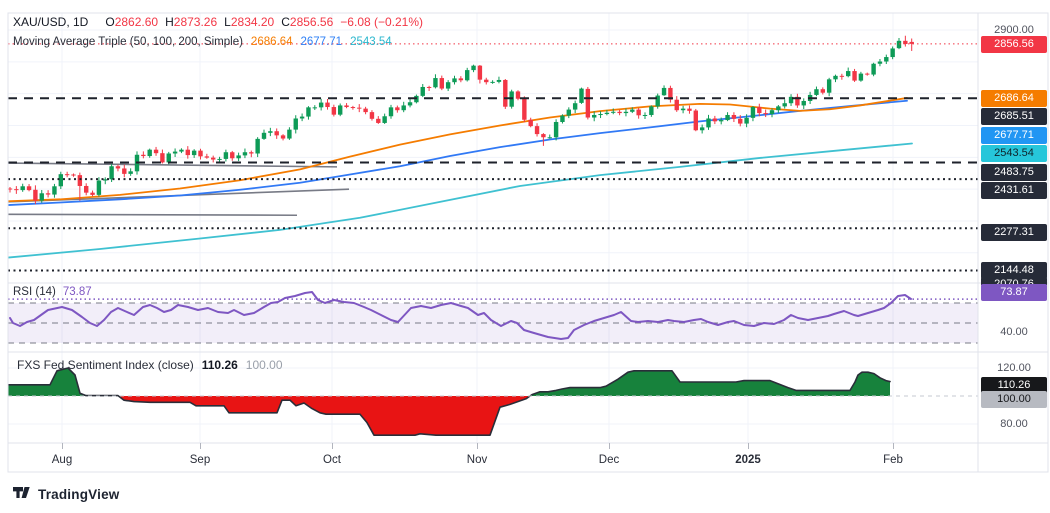  I want to click on sentiment-label: FXS Fed Sentiment Index (close), so click(105, 365).